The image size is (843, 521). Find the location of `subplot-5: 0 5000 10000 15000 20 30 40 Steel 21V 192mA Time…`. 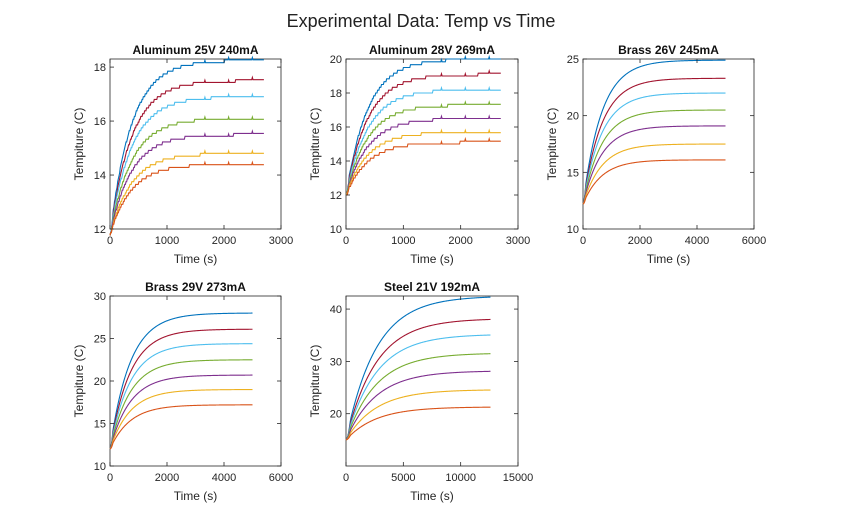

subplot-5: 0 5000 10000 15000 20 30 40 Steel 21V 192mA Time… is located at coordinates (420, 391).